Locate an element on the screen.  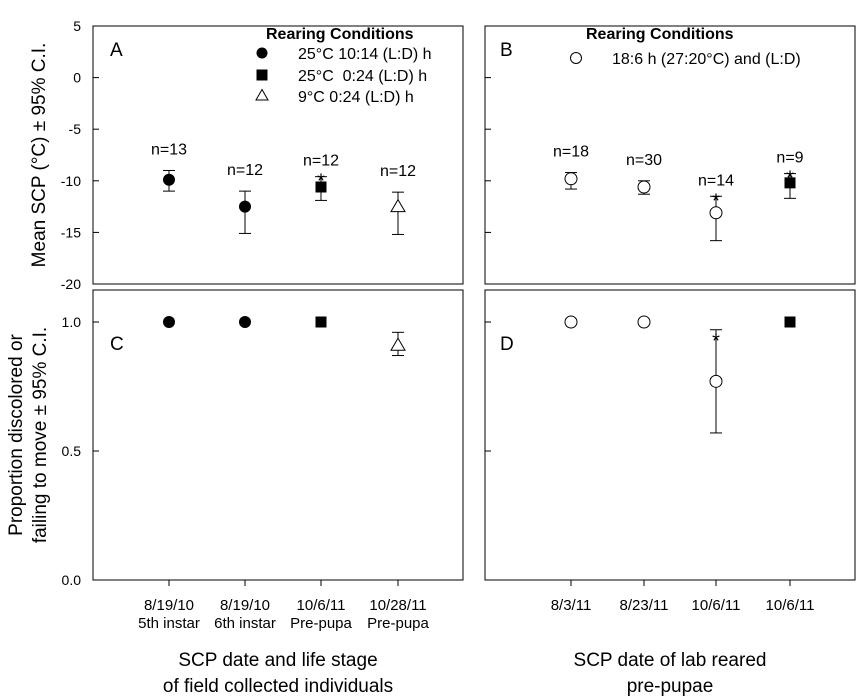
legend-right-title: Rearing Conditions is located at coordinates (660, 34).